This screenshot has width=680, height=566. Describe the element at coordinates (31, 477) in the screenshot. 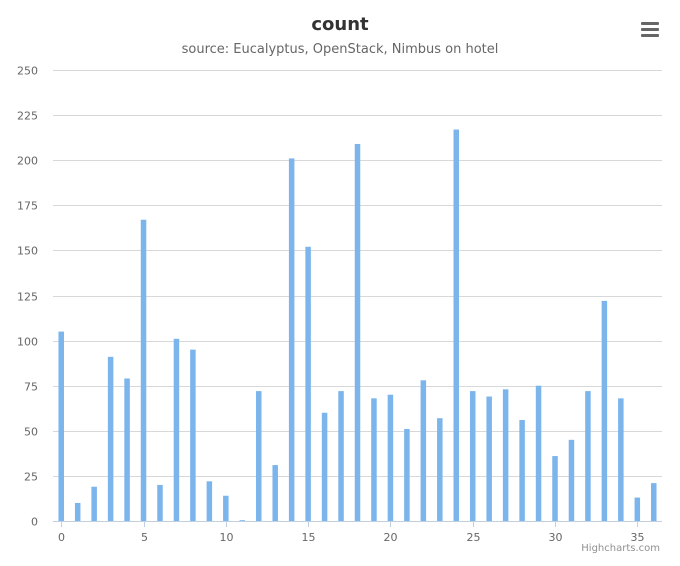

I see `y-tick-label-25: 25` at that location.